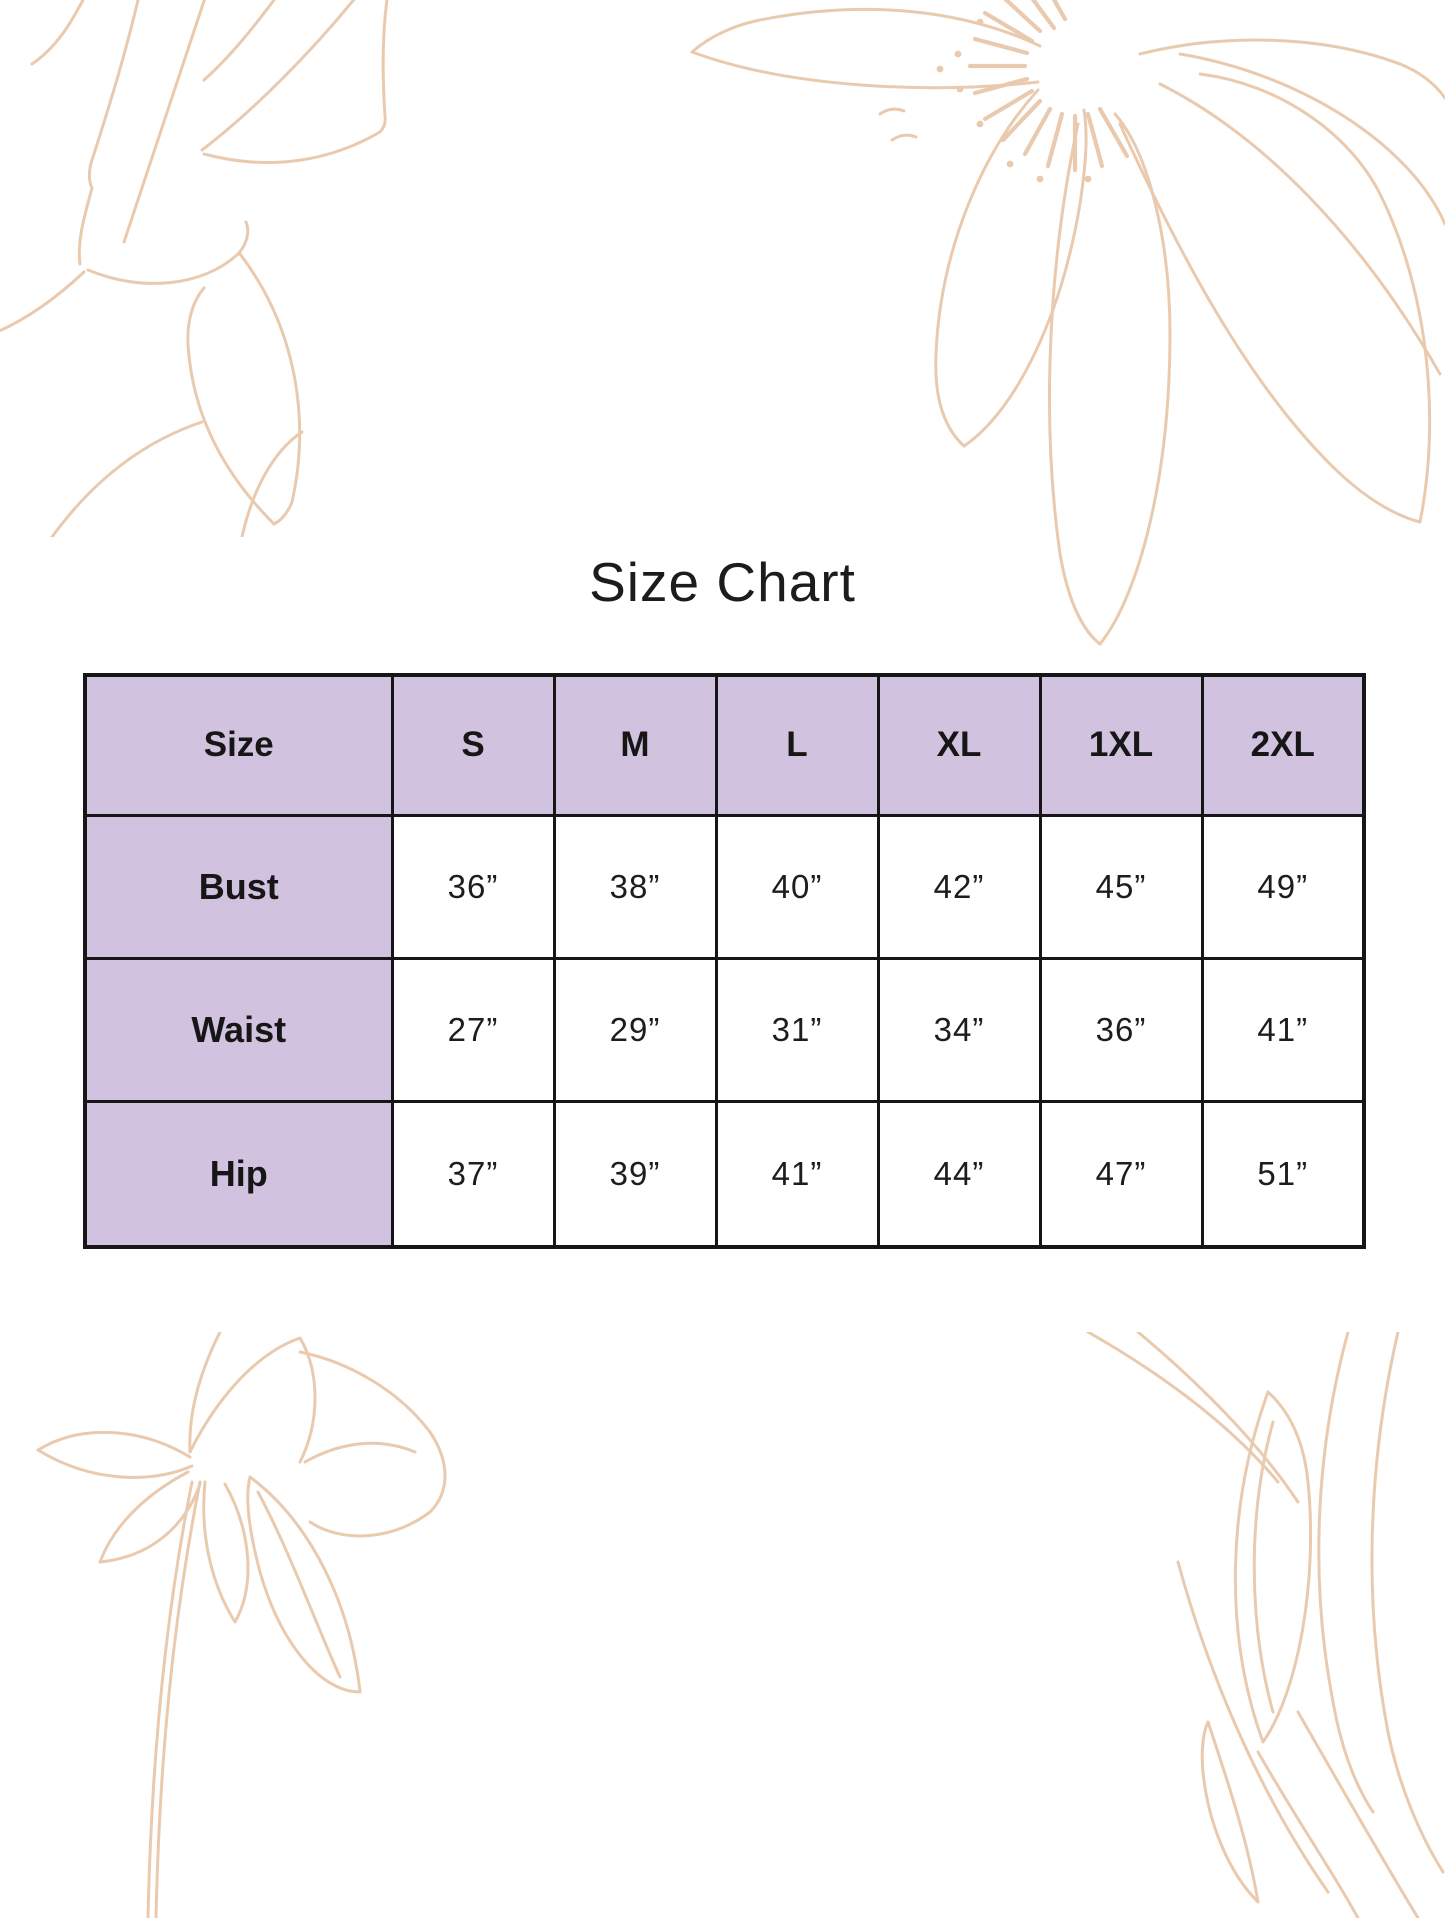 This screenshot has height=1918, width=1445. Describe the element at coordinates (635, 1029) in the screenshot. I see `waist-value-m: 29”` at that location.